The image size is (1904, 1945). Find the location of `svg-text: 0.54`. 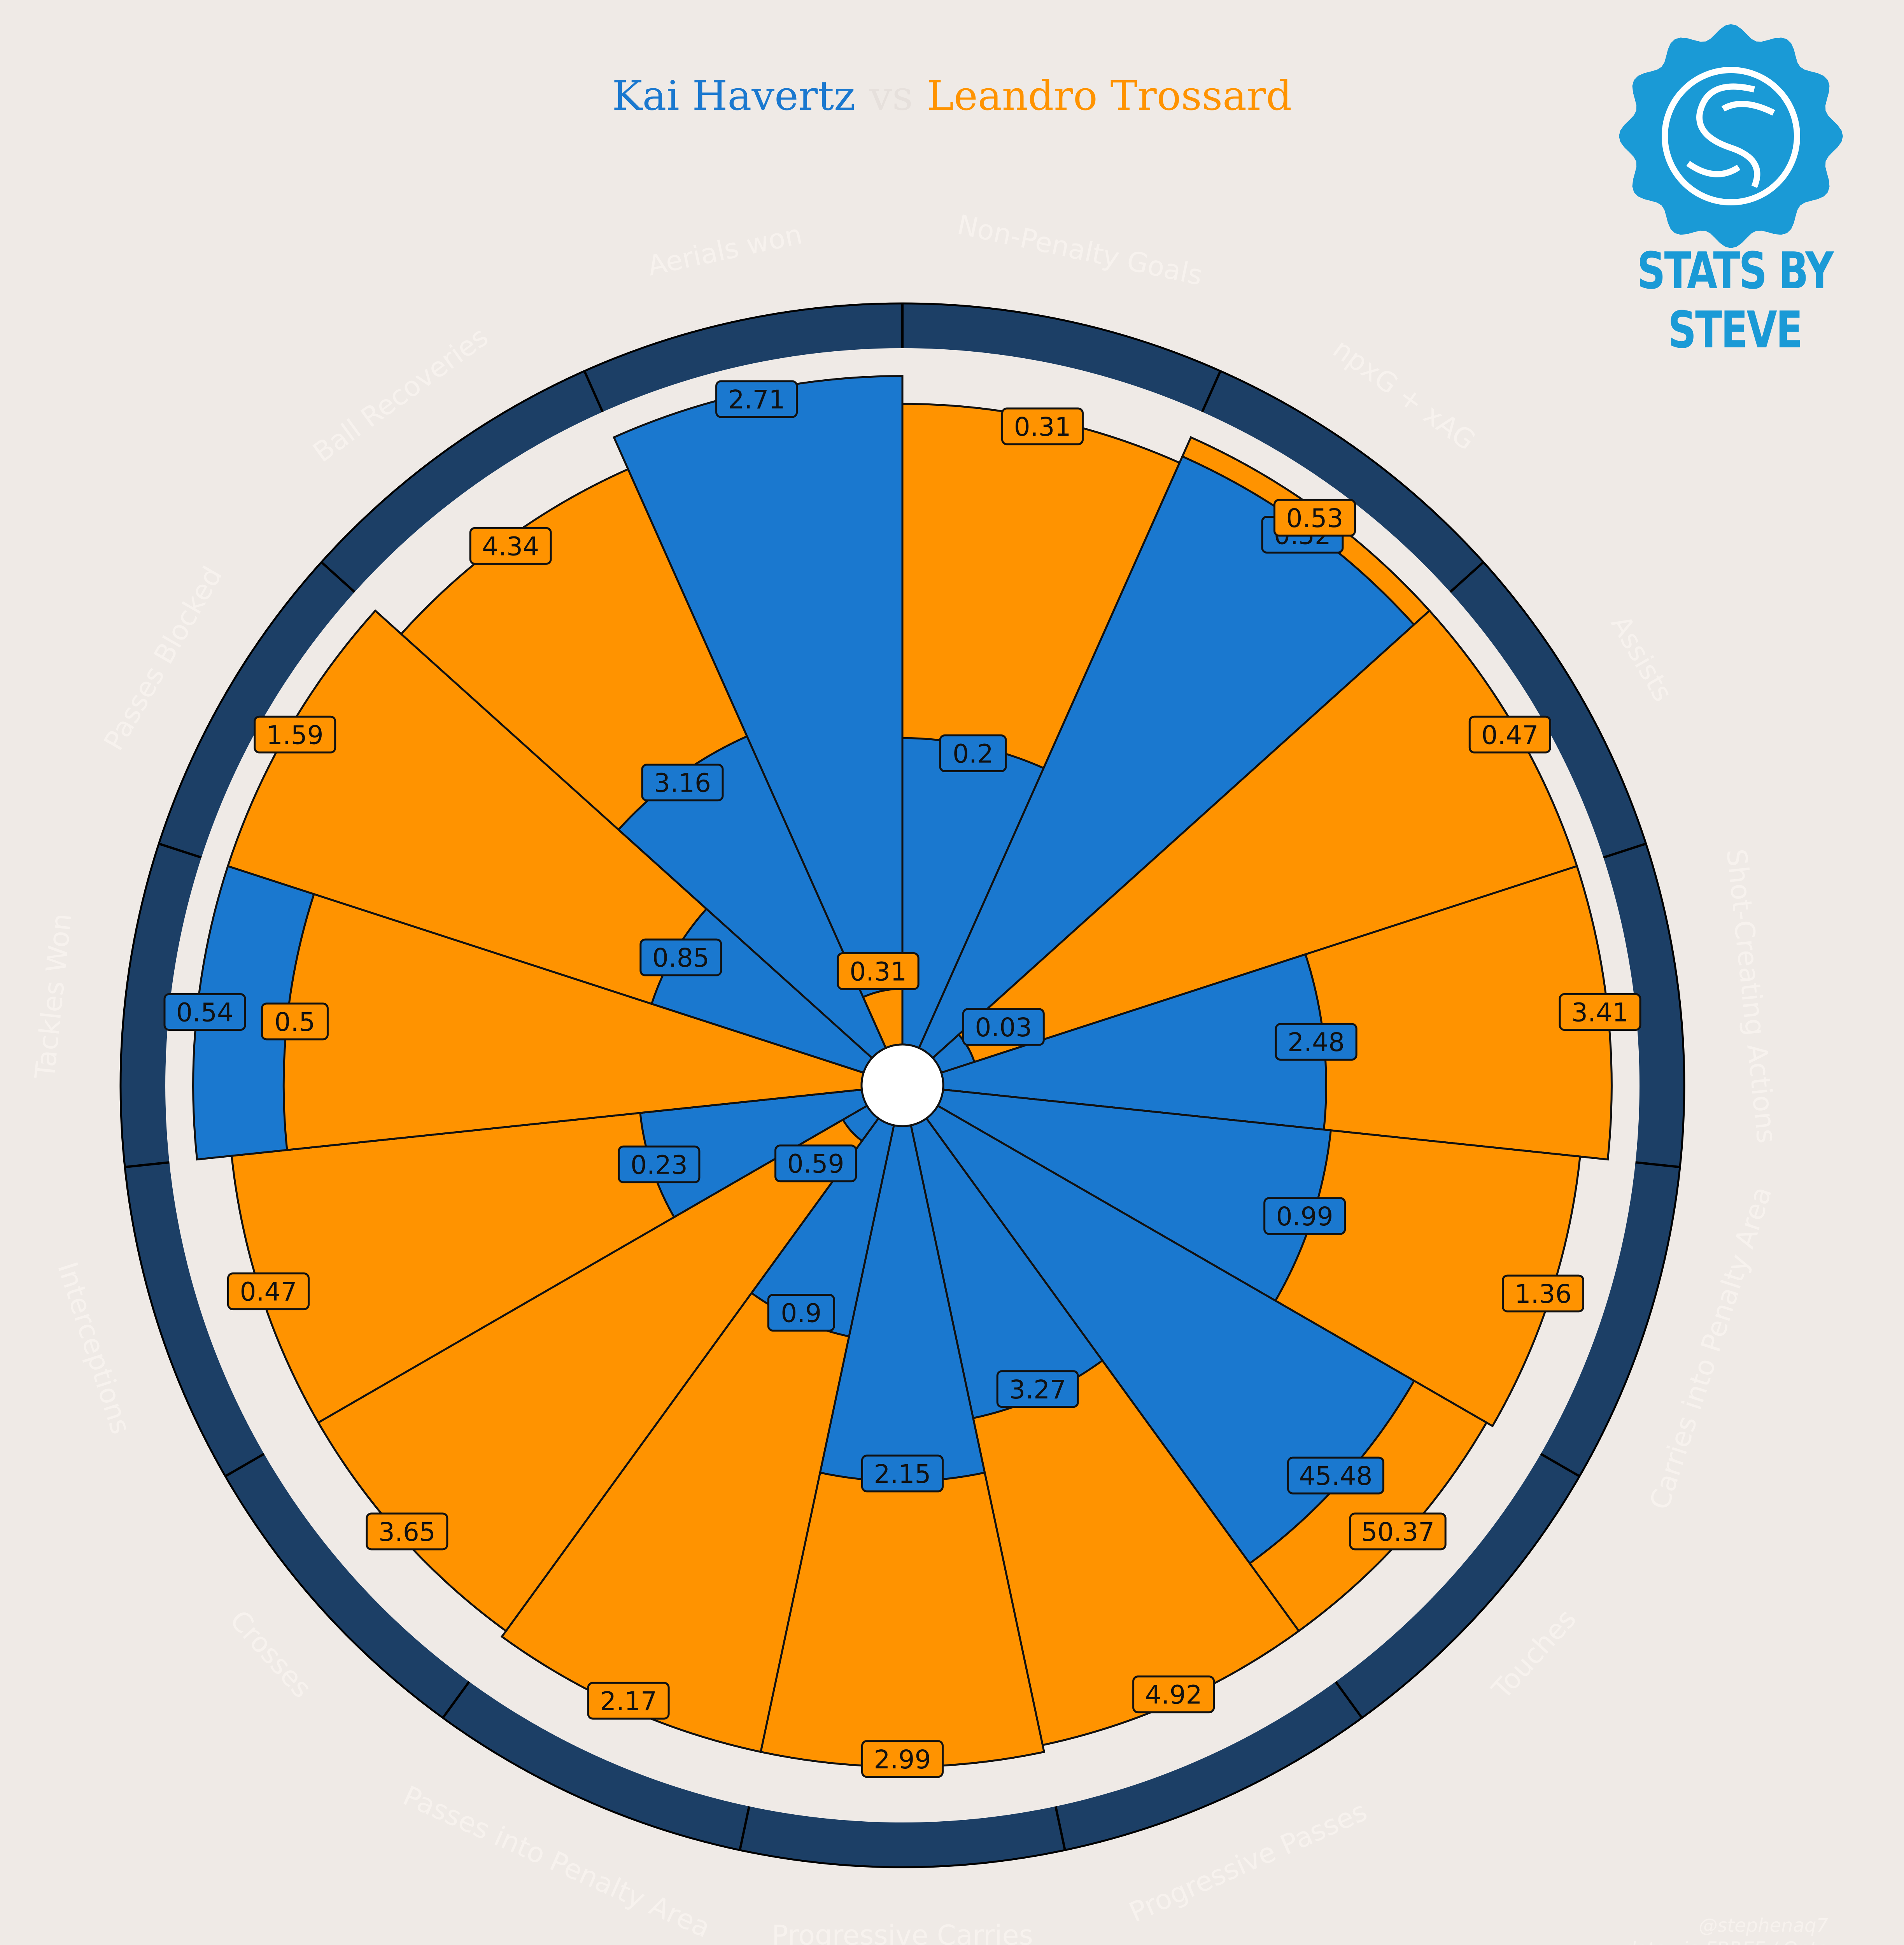

svg-text: 0.54 is located at coordinates (204, 1012).